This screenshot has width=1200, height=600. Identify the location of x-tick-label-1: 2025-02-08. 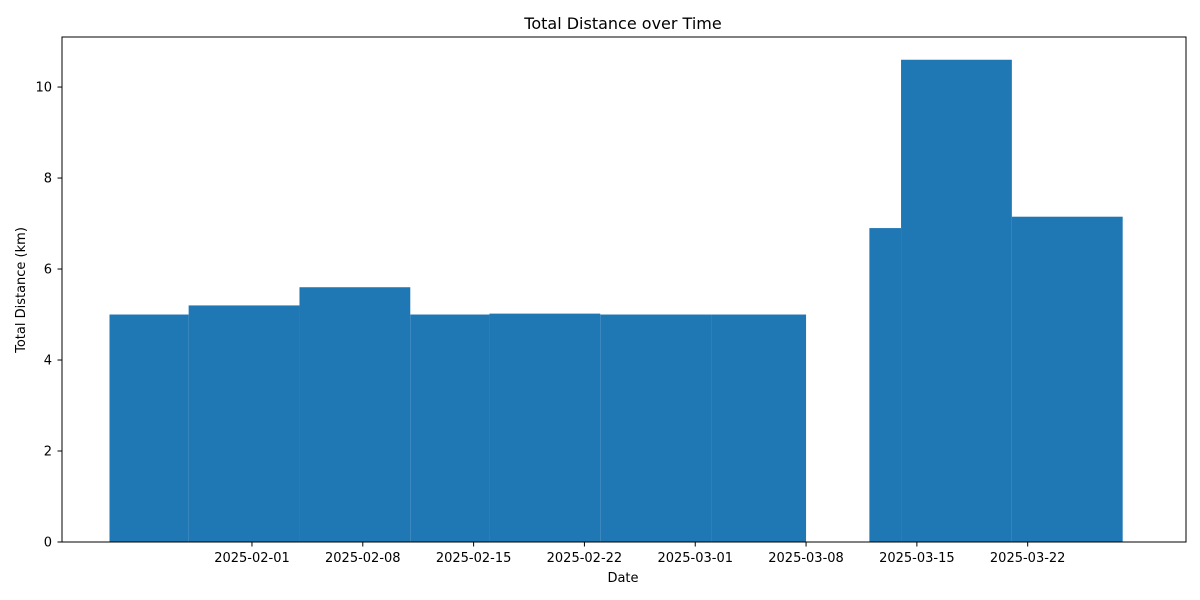
(363, 558).